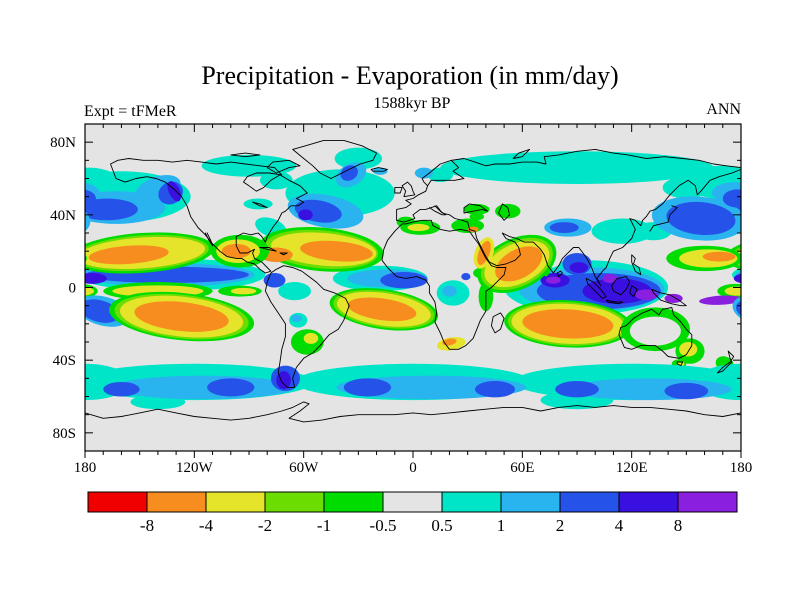 The height and width of the screenshot is (600, 800). Describe the element at coordinates (283, 166) in the screenshot. I see `coastline-baffin` at that location.